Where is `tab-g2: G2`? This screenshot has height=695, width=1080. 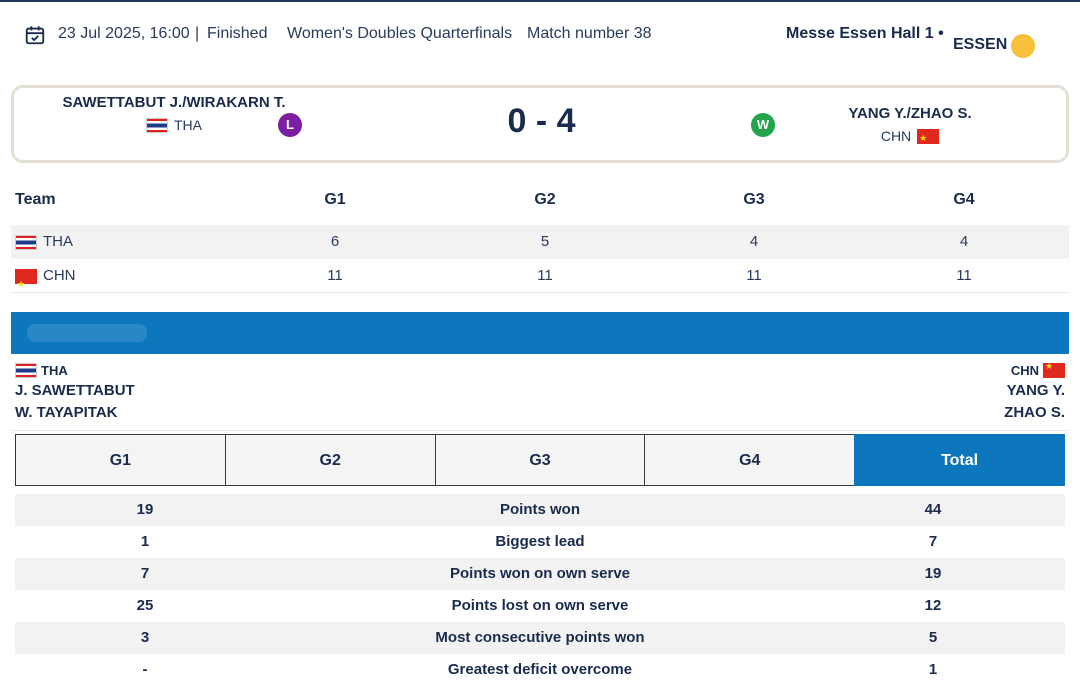 tab-g2: G2 is located at coordinates (330, 460).